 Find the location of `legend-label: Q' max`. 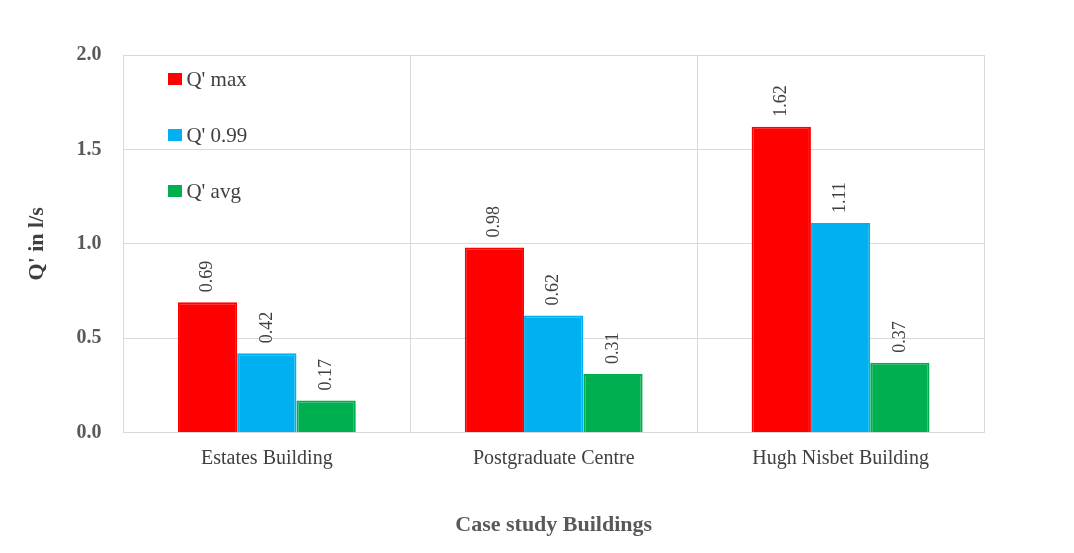

legend-label: Q' max is located at coordinates (216, 79).